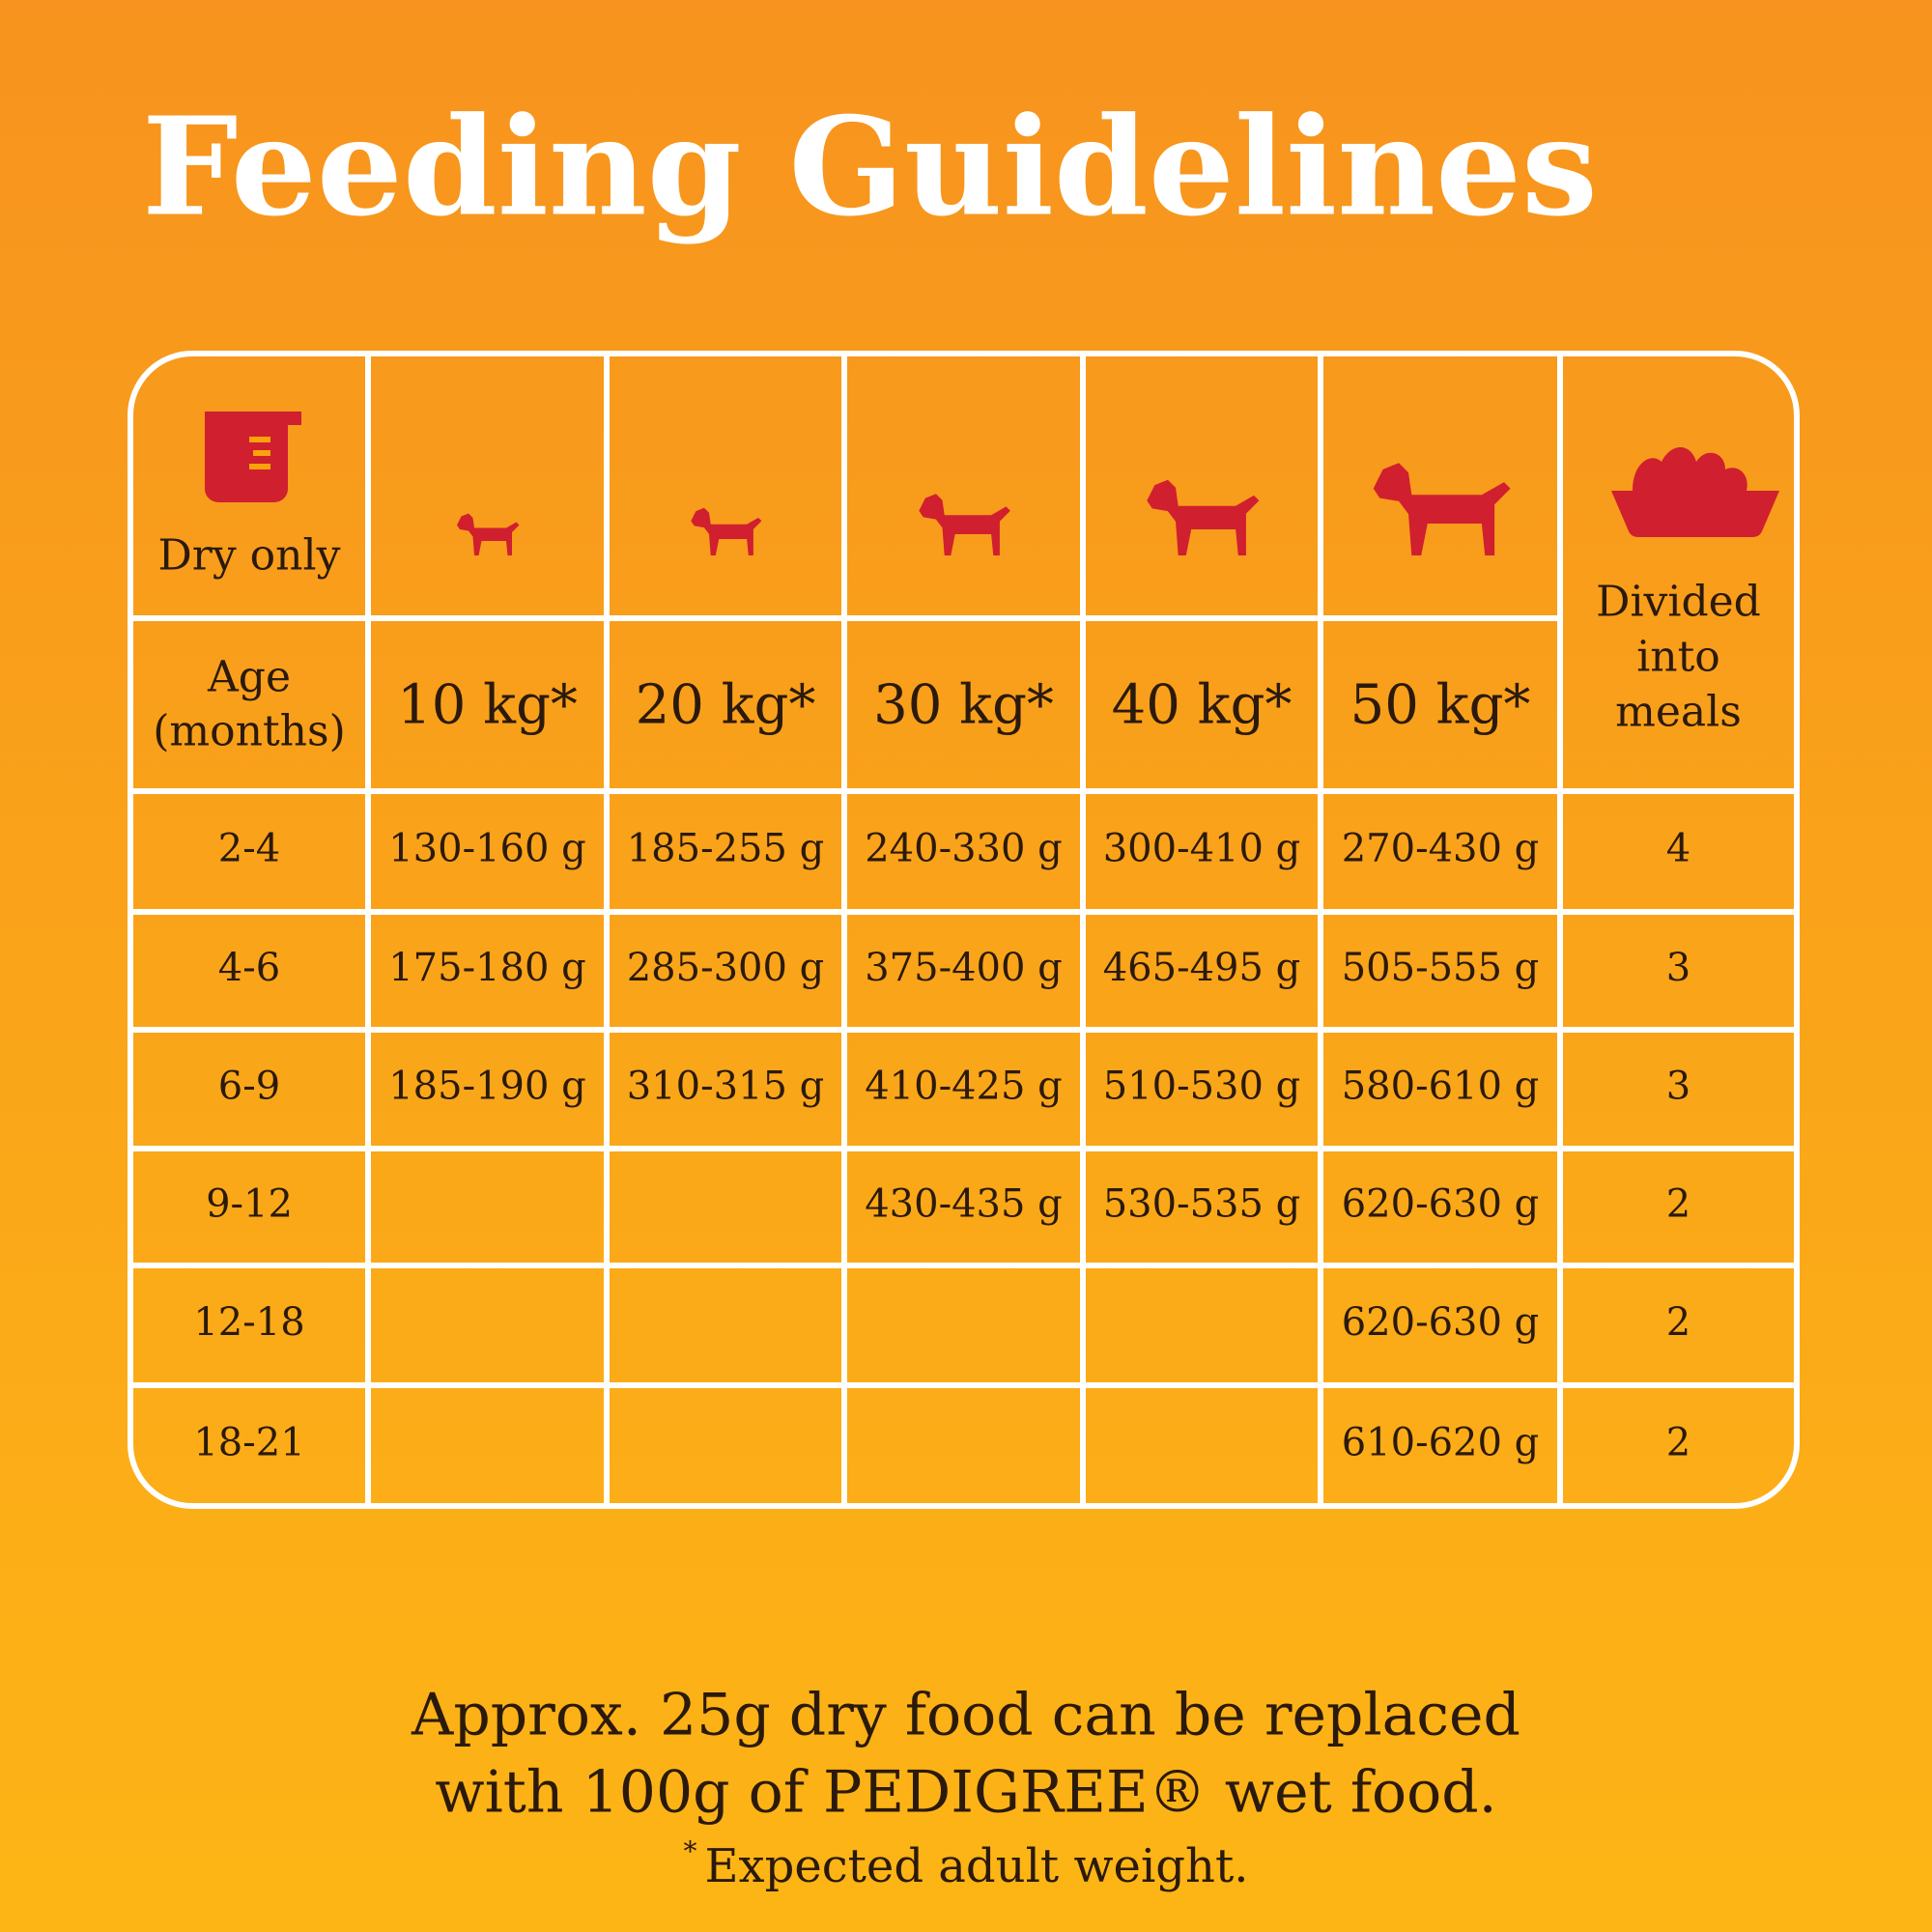 This screenshot has width=1932, height=1932. I want to click on cell-text: 240-330 g, so click(964, 849).